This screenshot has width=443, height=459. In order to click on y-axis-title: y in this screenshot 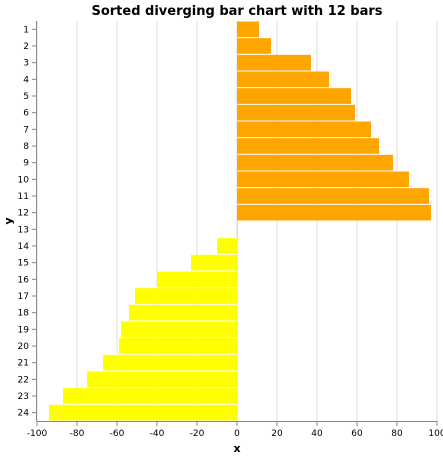, I will do `click(8, 220)`.